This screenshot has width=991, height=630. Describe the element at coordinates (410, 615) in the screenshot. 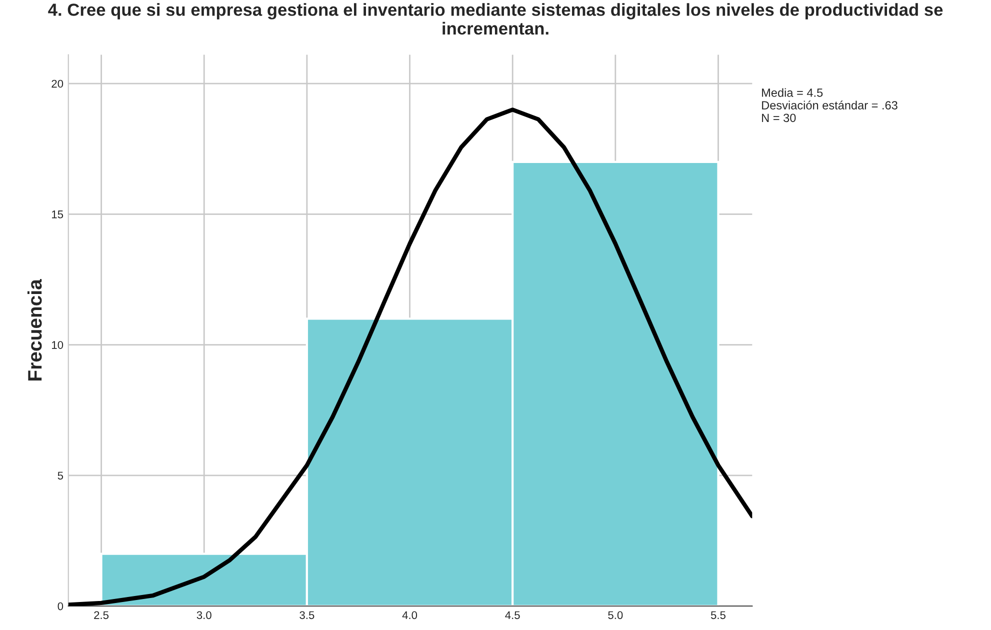

I see `x-tick-label: 4.0` at that location.